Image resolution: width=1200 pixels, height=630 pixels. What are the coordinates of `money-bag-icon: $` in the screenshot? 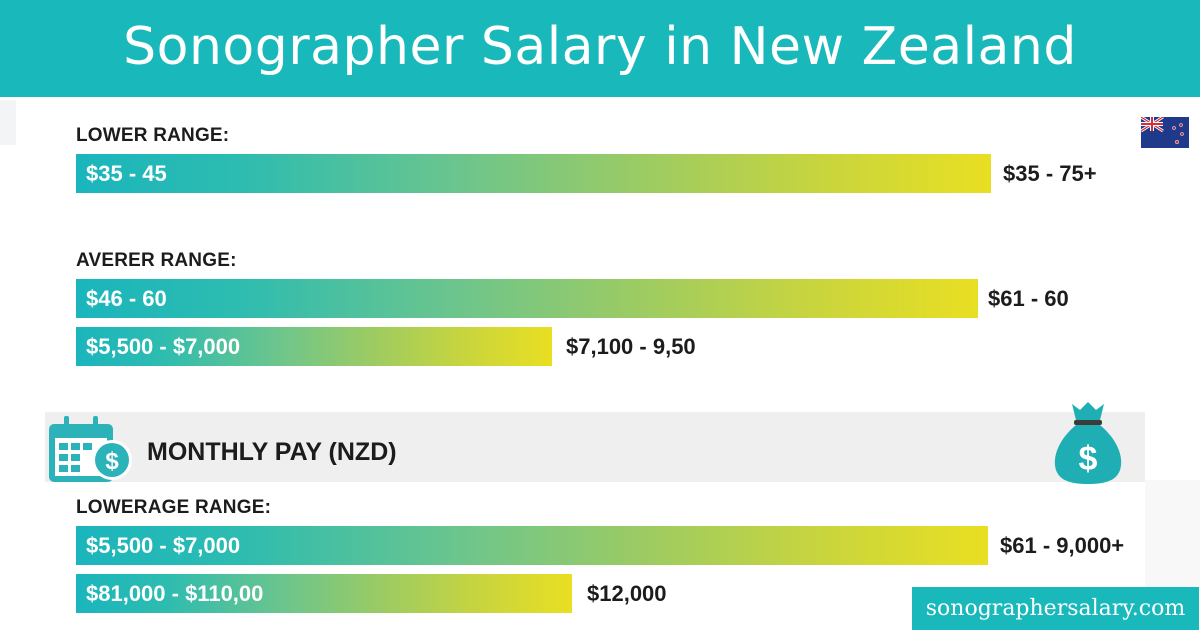 It's located at (1088, 443).